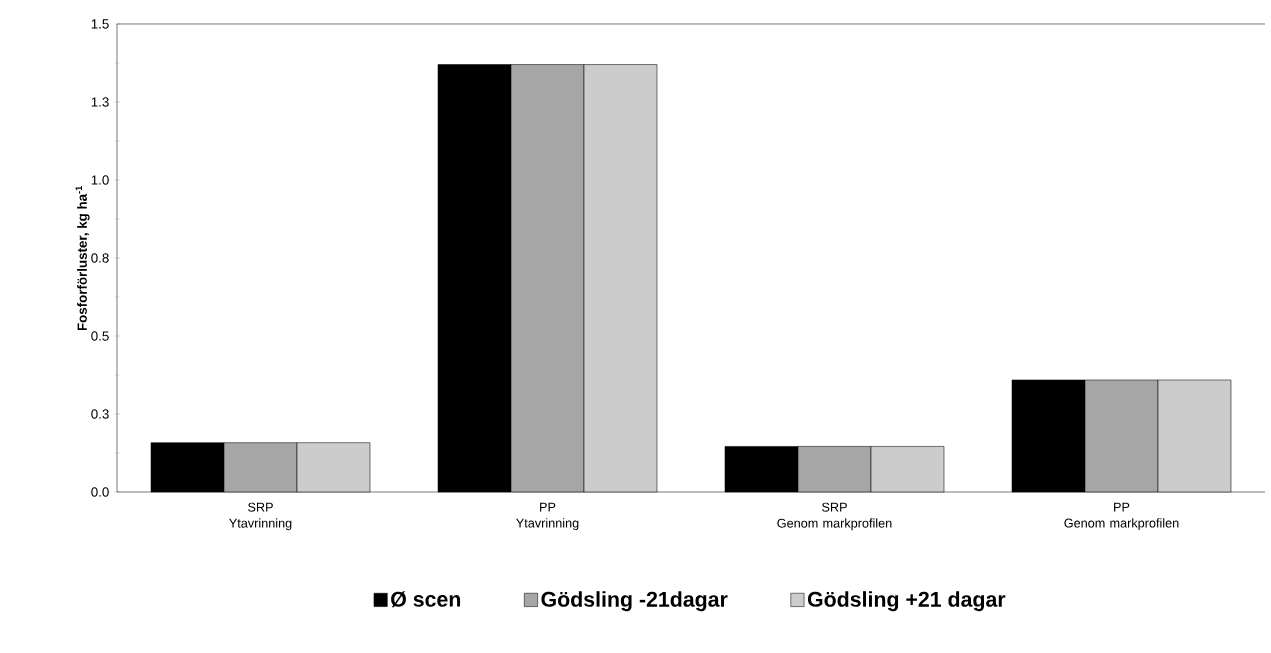 The image size is (1271, 653). I want to click on x-tick-label: PP Ytavrinning, so click(547, 516).